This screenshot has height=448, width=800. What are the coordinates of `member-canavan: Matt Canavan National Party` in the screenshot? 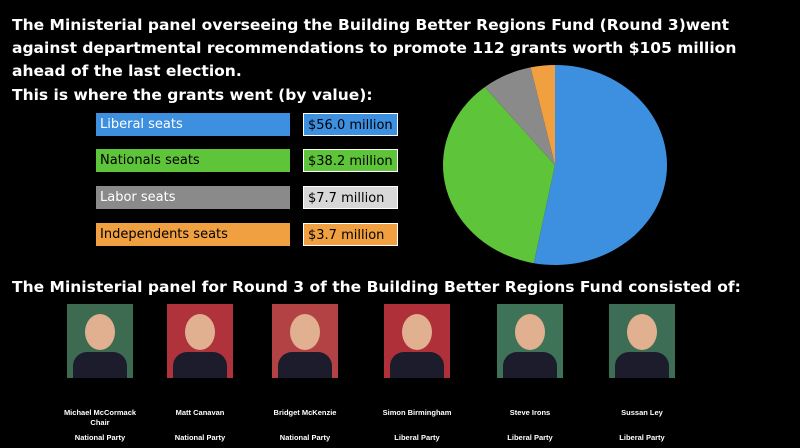 It's located at (200, 373).